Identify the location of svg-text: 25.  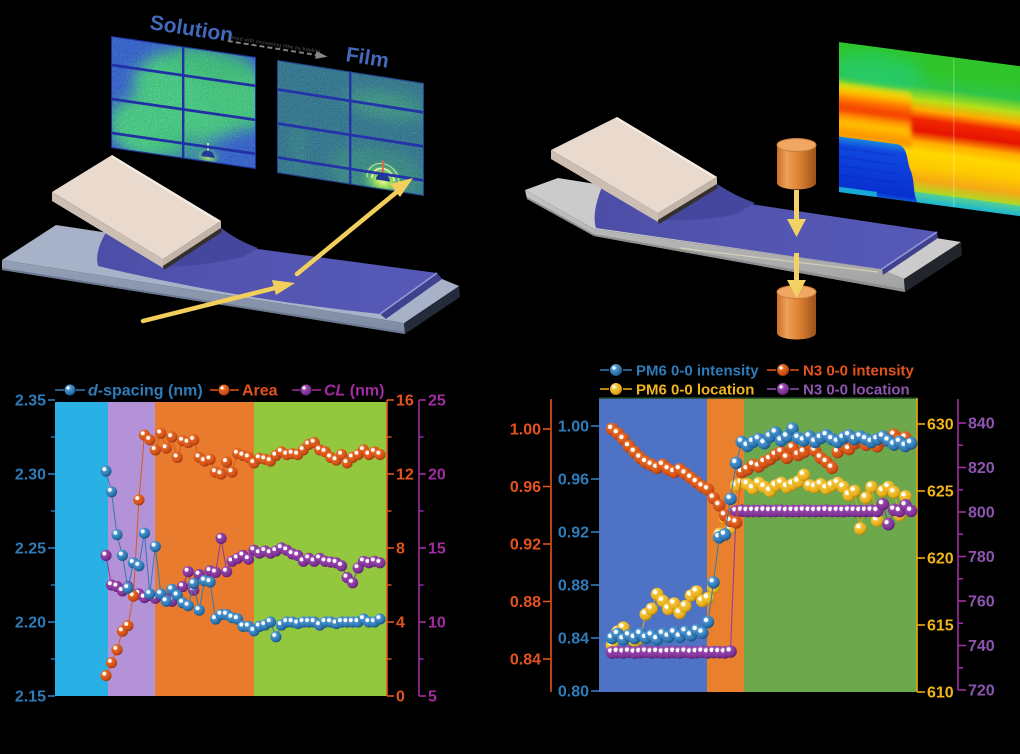
(437, 401).